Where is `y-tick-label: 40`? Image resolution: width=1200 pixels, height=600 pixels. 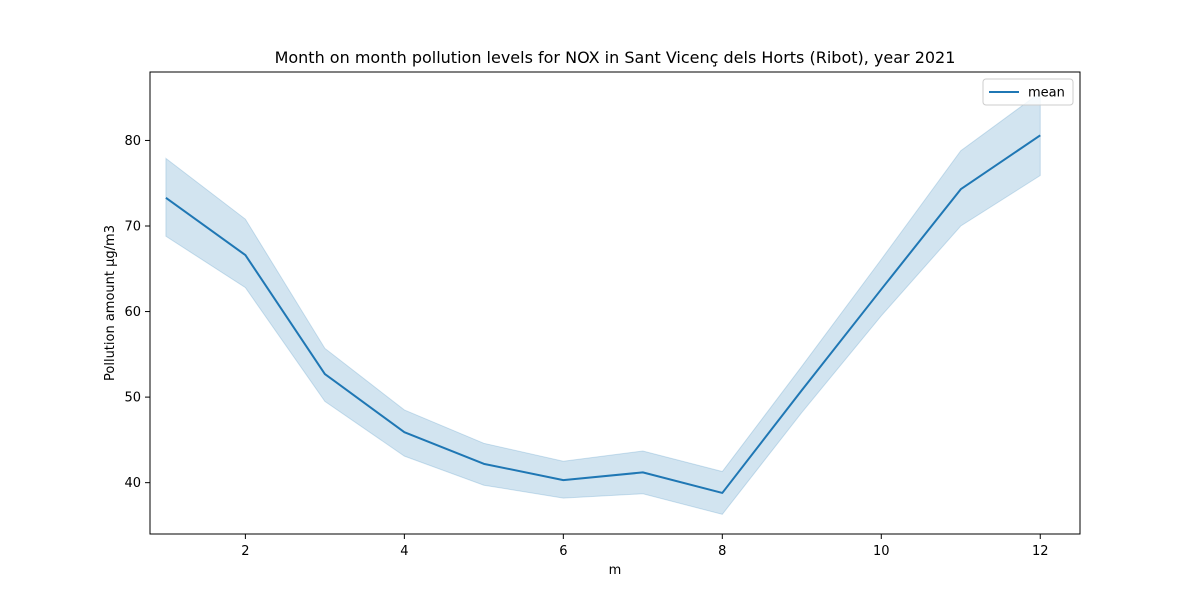
y-tick-label: 40 is located at coordinates (132, 483).